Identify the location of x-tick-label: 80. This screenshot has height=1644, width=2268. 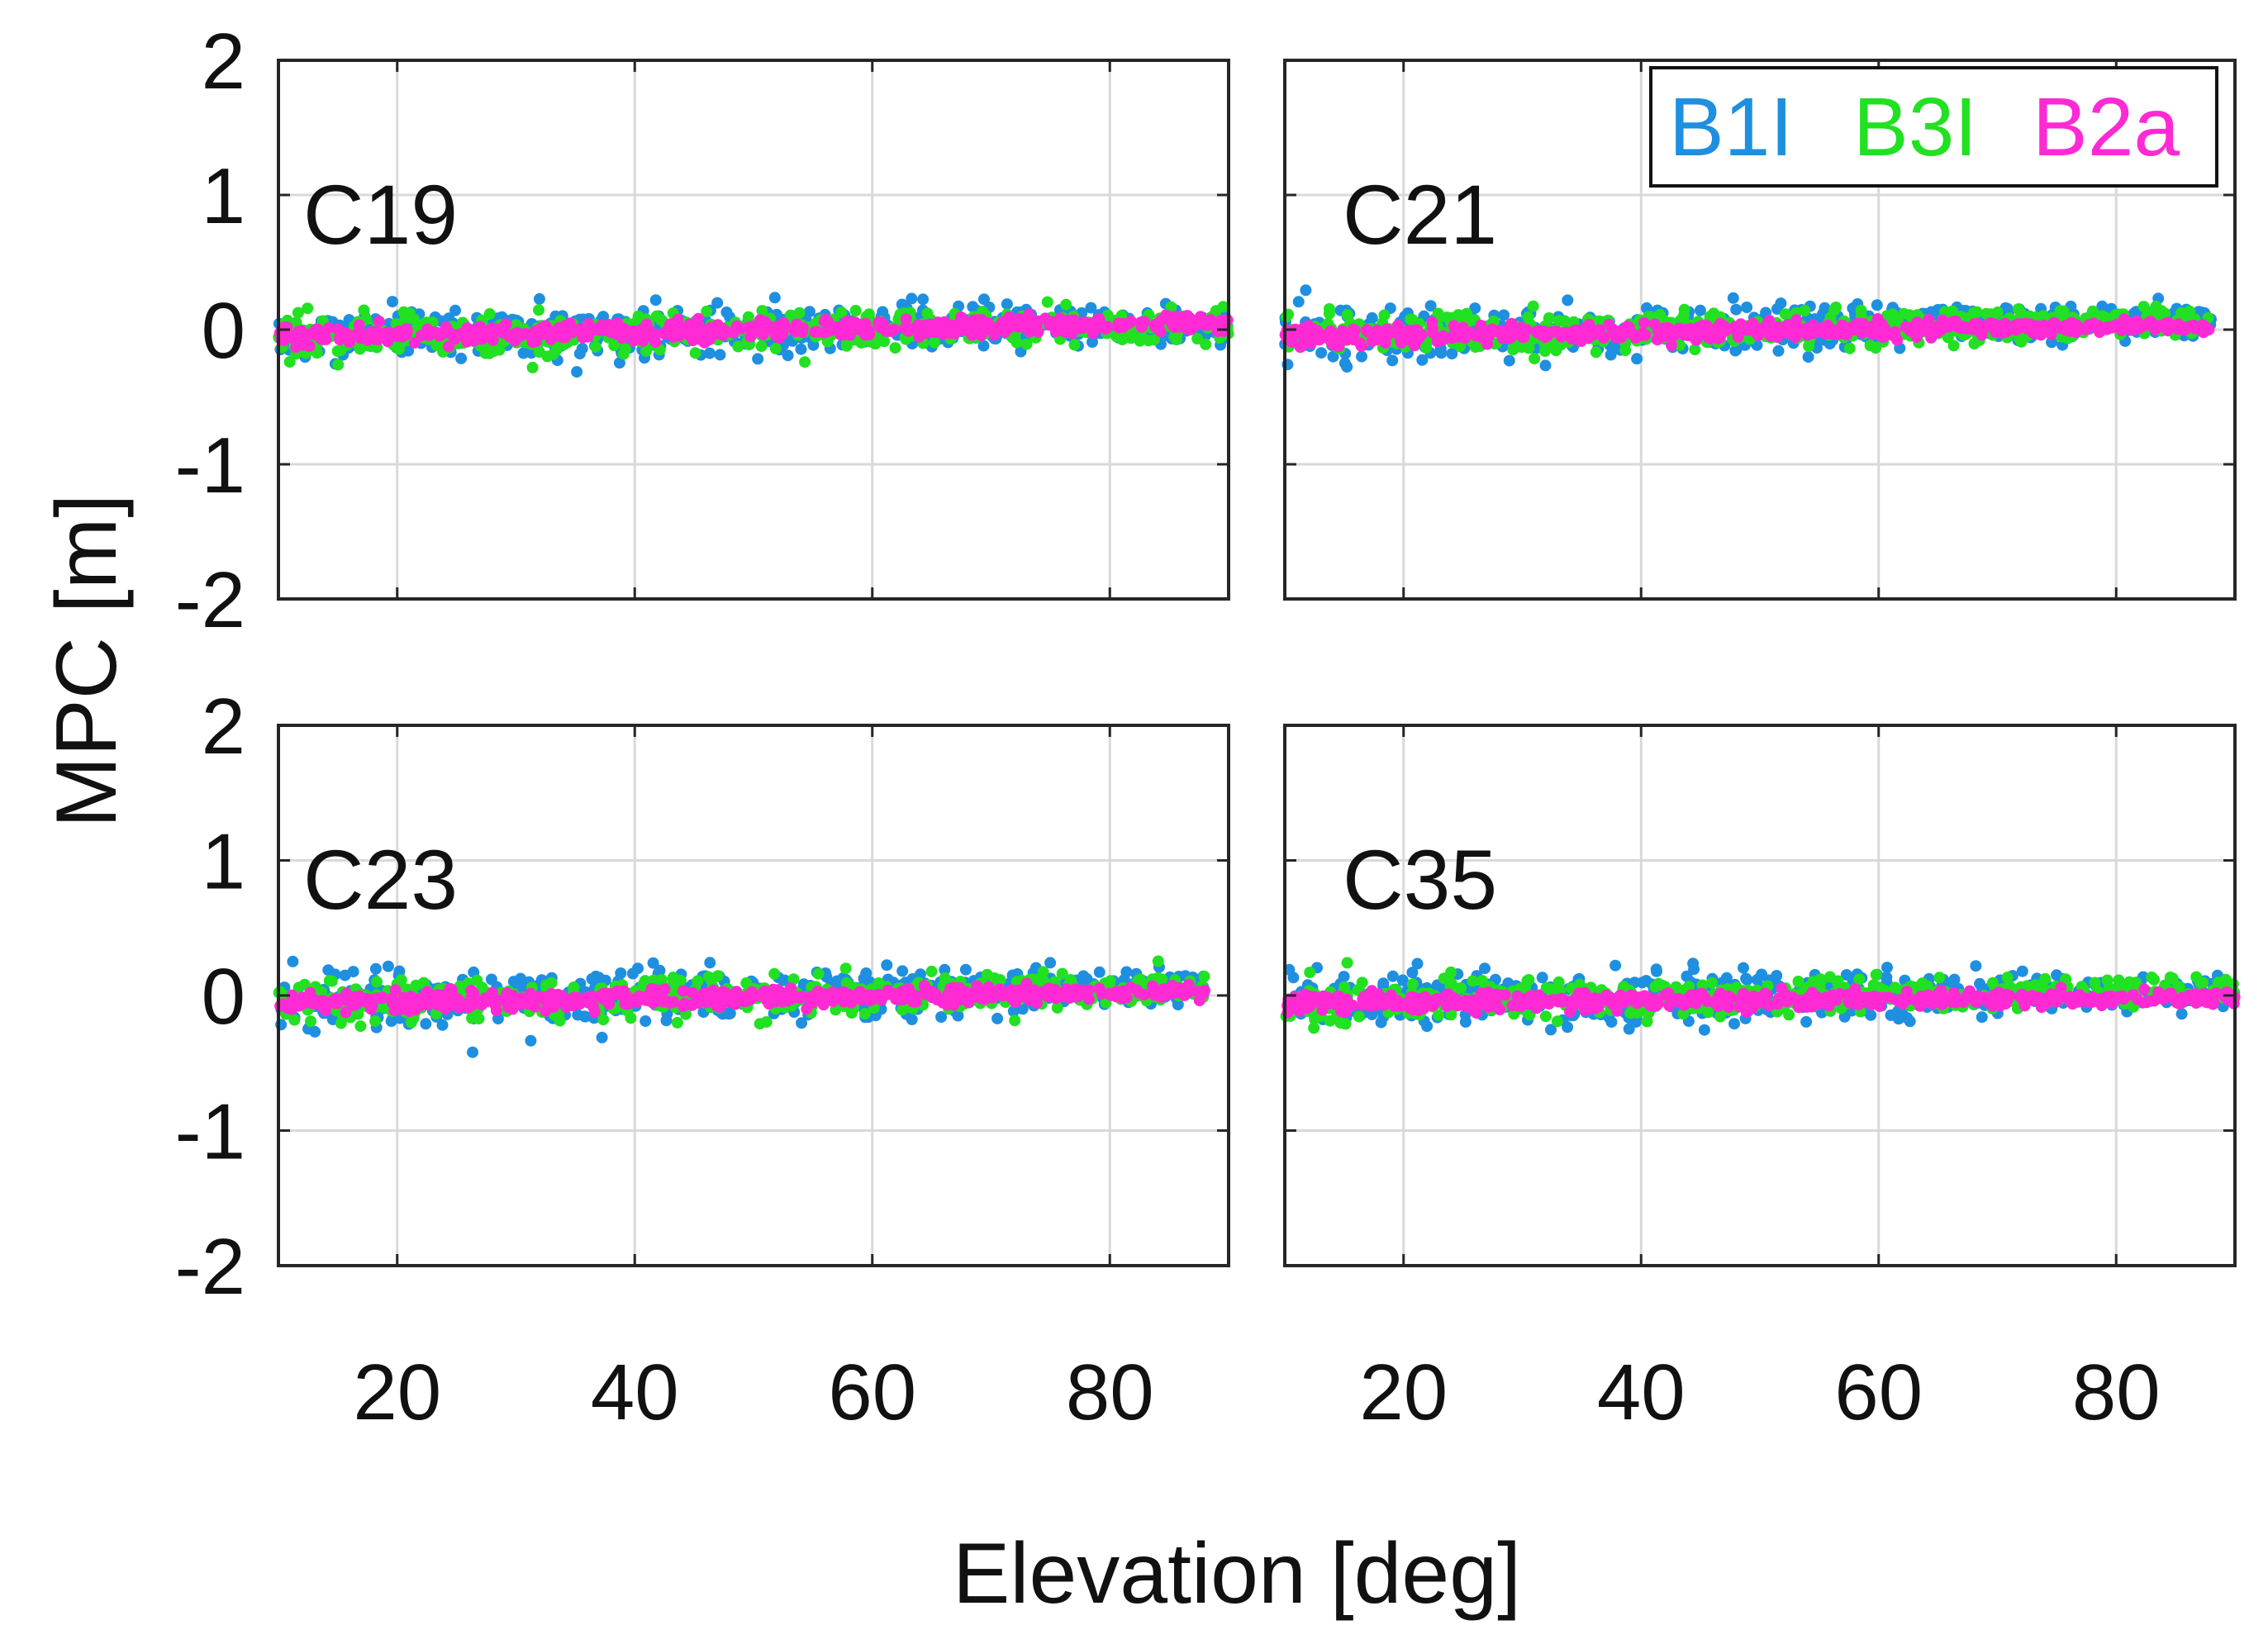
(1110, 1392).